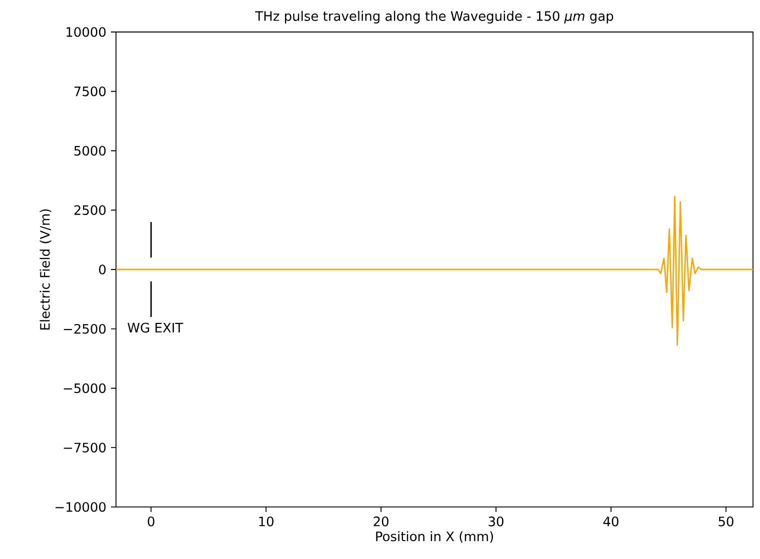 The width and height of the screenshot is (760, 559). Describe the element at coordinates (85, 329) in the screenshot. I see `y-tick-label: −2500` at that location.